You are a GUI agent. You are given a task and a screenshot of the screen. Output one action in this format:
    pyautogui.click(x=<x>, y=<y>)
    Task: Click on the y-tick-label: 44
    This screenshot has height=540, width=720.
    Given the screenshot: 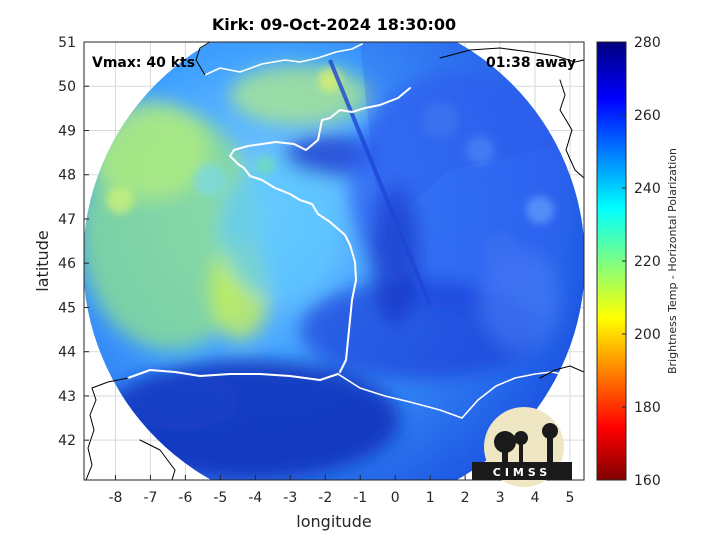 What is the action you would take?
    pyautogui.click(x=67, y=353)
    